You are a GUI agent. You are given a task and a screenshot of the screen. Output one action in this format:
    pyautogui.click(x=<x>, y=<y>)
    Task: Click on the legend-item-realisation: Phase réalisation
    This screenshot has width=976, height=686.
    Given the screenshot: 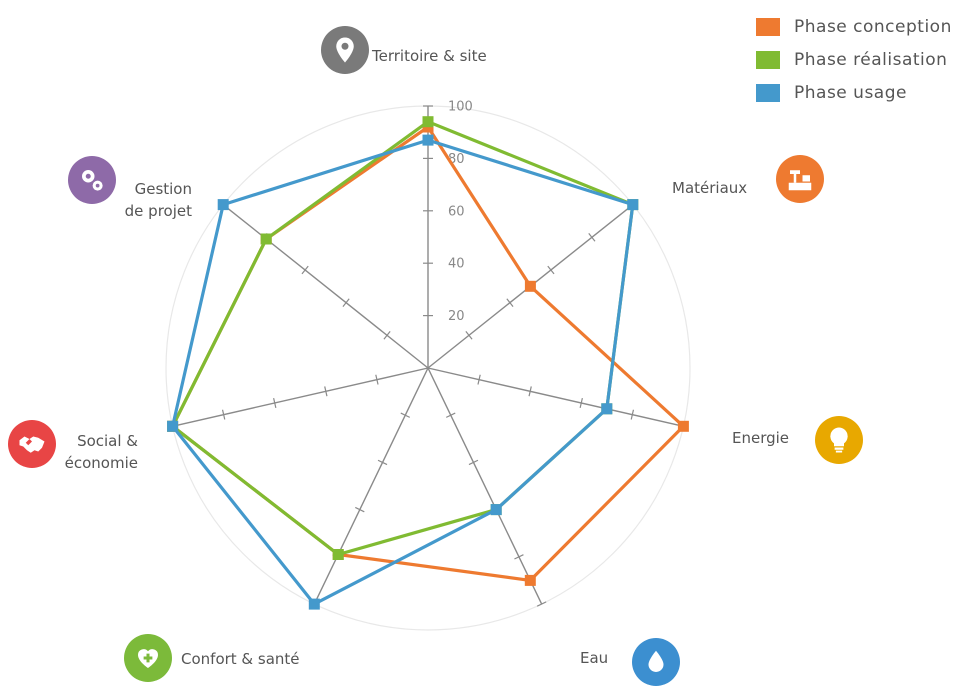 What is the action you would take?
    pyautogui.click(x=854, y=59)
    